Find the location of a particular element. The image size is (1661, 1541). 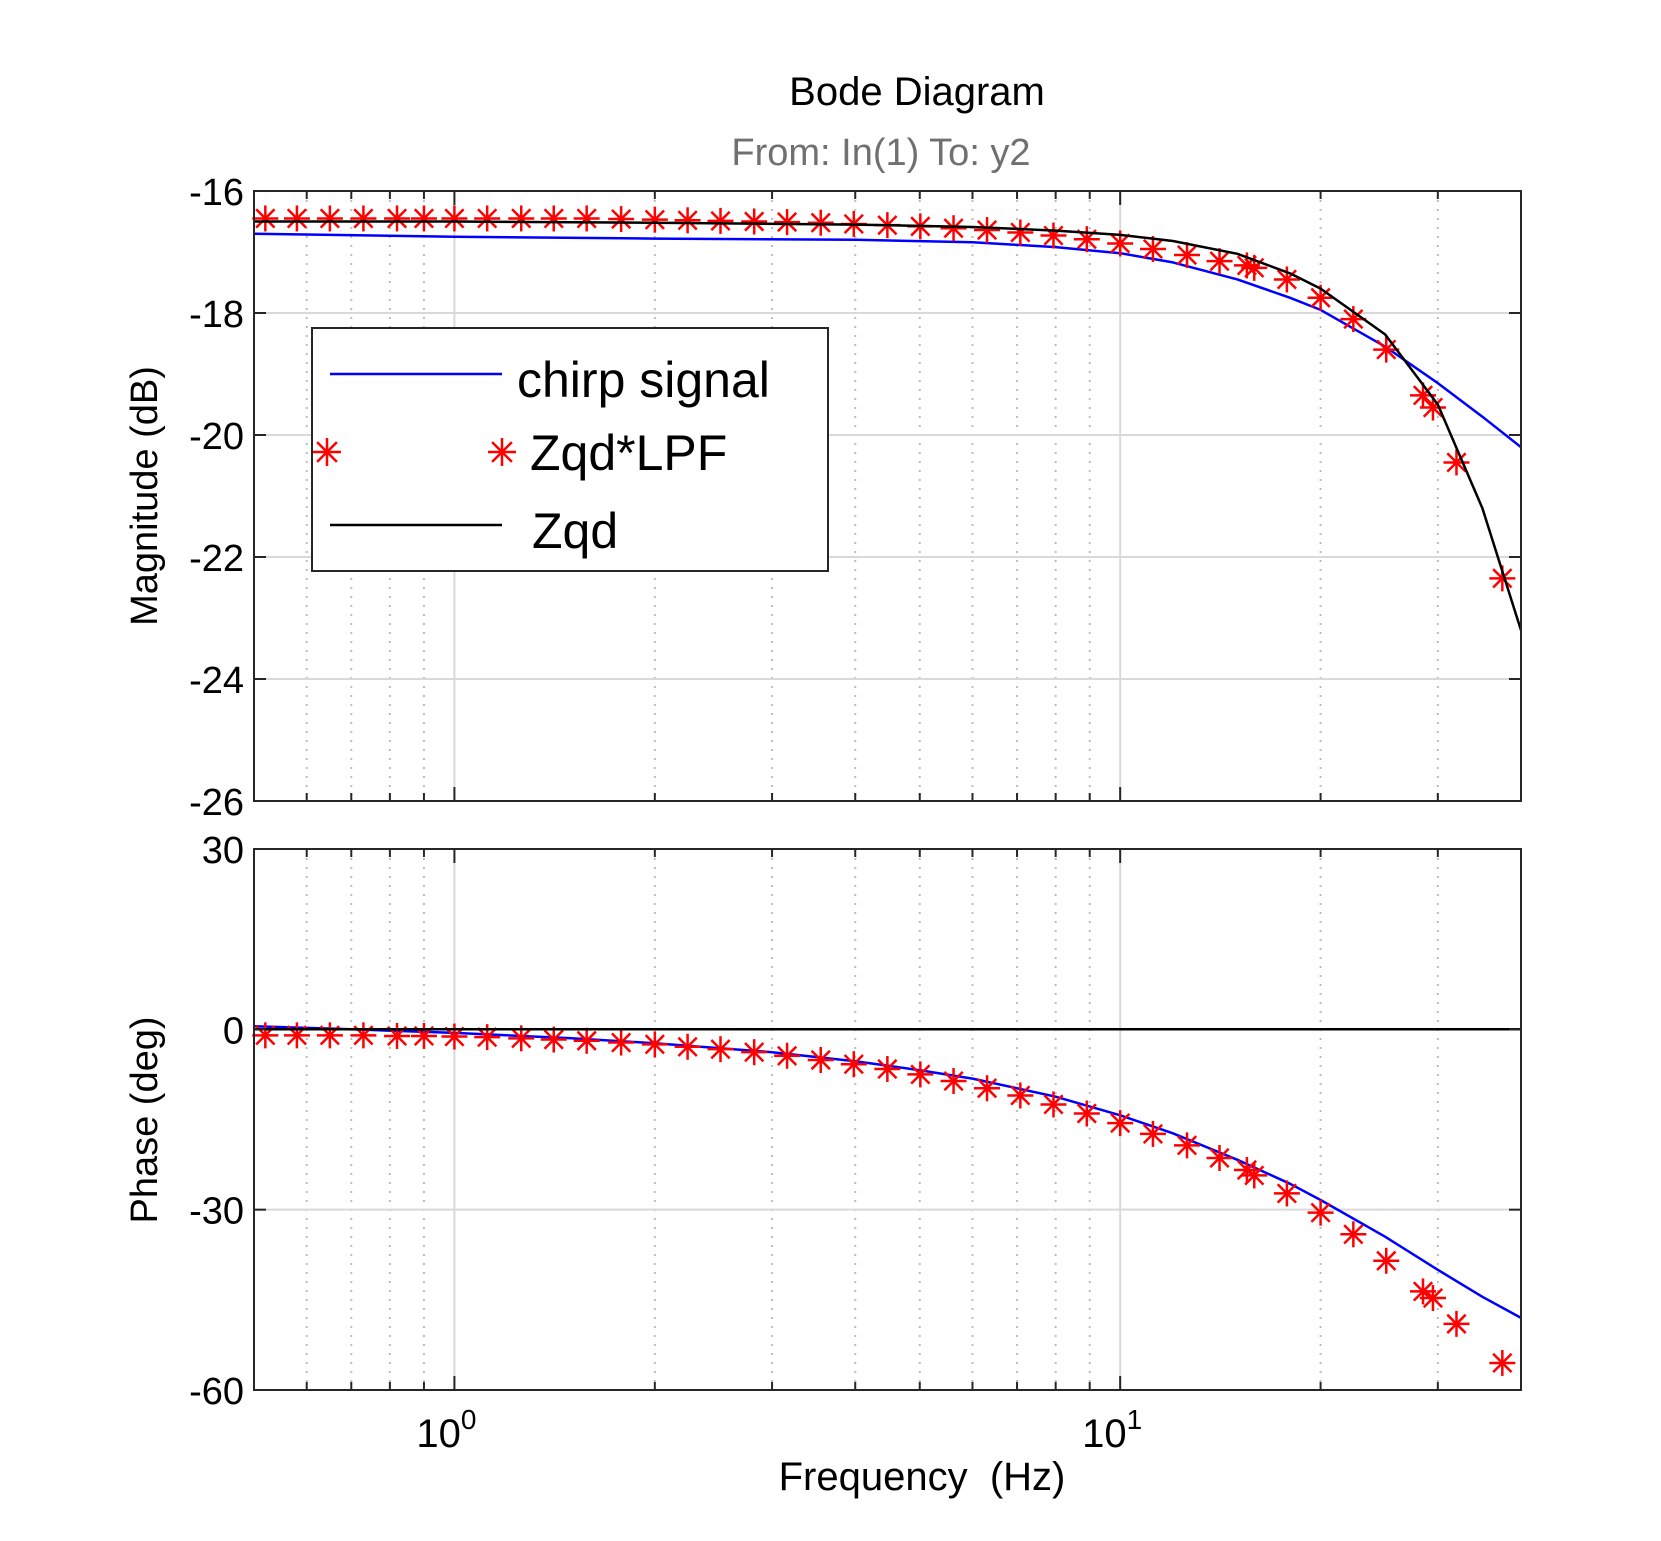

legend: chirp signal Zqd*LPF Zqd is located at coordinates (570, 449).